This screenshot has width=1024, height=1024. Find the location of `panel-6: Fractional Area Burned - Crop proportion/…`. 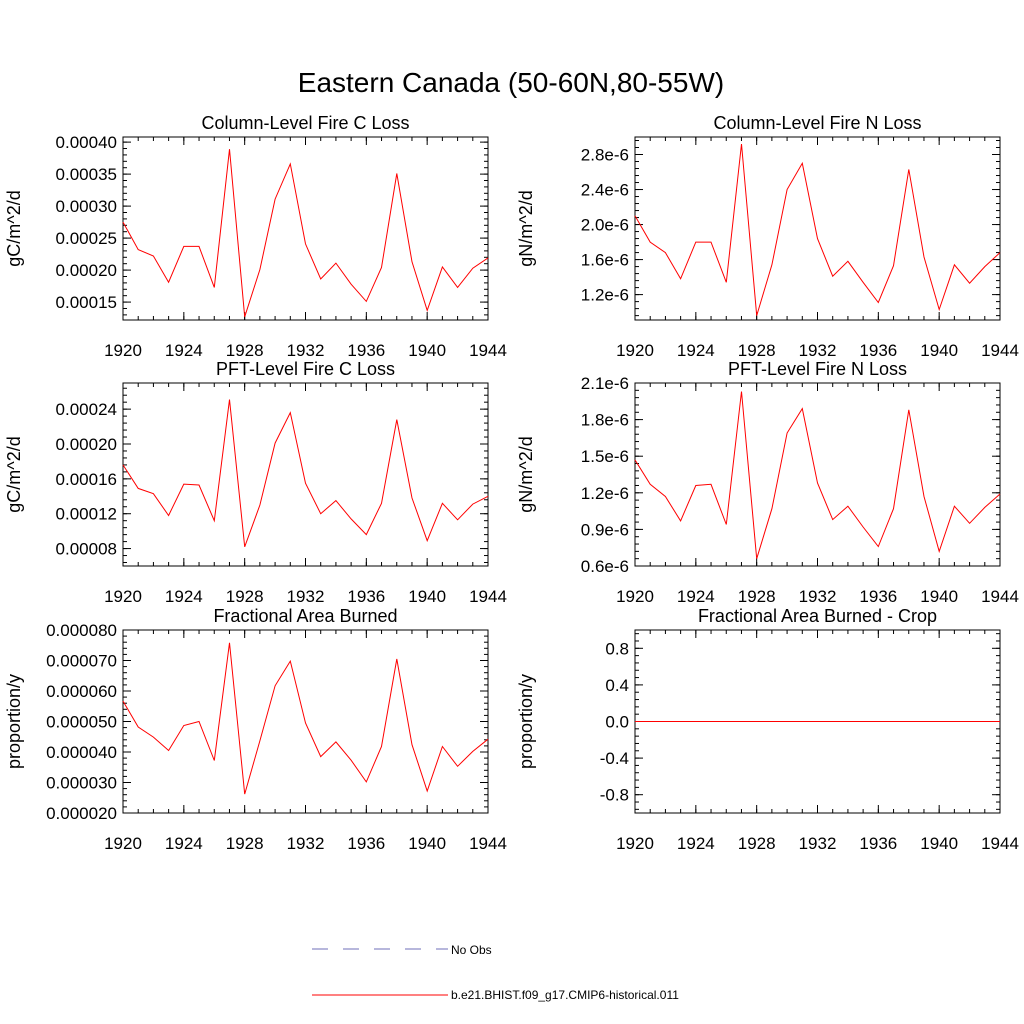

panel-6: Fractional Area Burned - Crop proportion/… is located at coordinates (767, 729).